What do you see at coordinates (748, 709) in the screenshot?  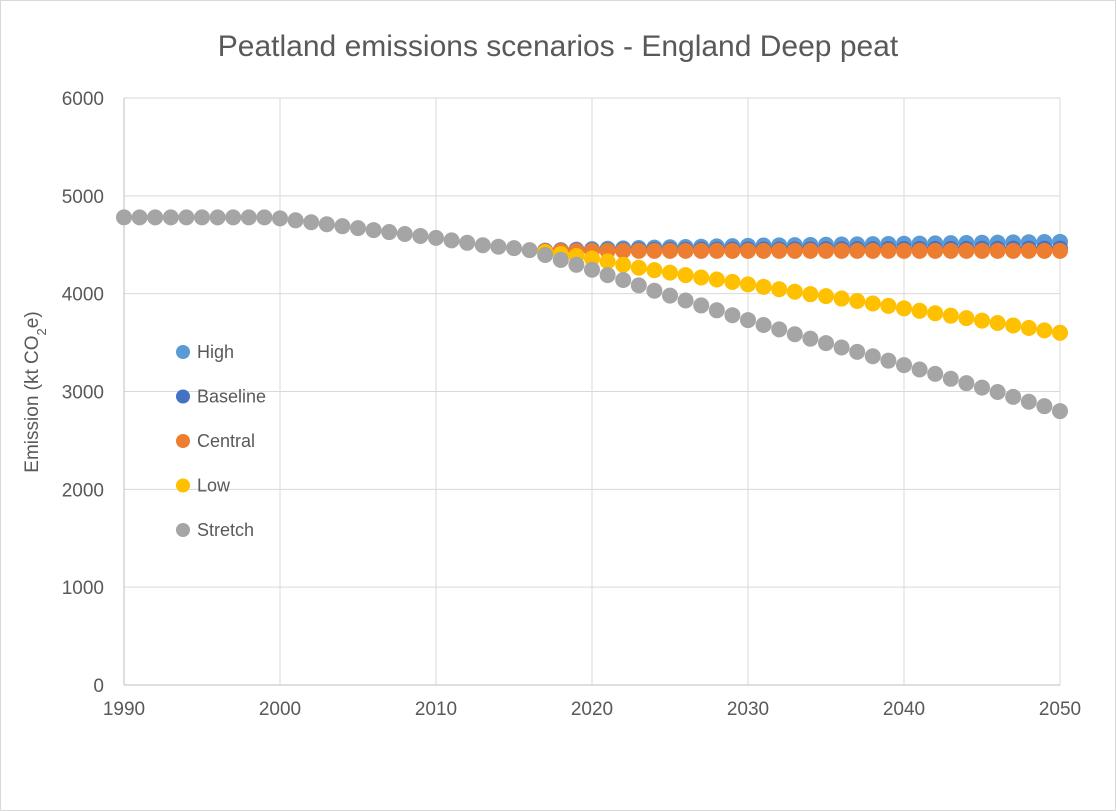 I see `x-tick-label: 2030` at bounding box center [748, 709].